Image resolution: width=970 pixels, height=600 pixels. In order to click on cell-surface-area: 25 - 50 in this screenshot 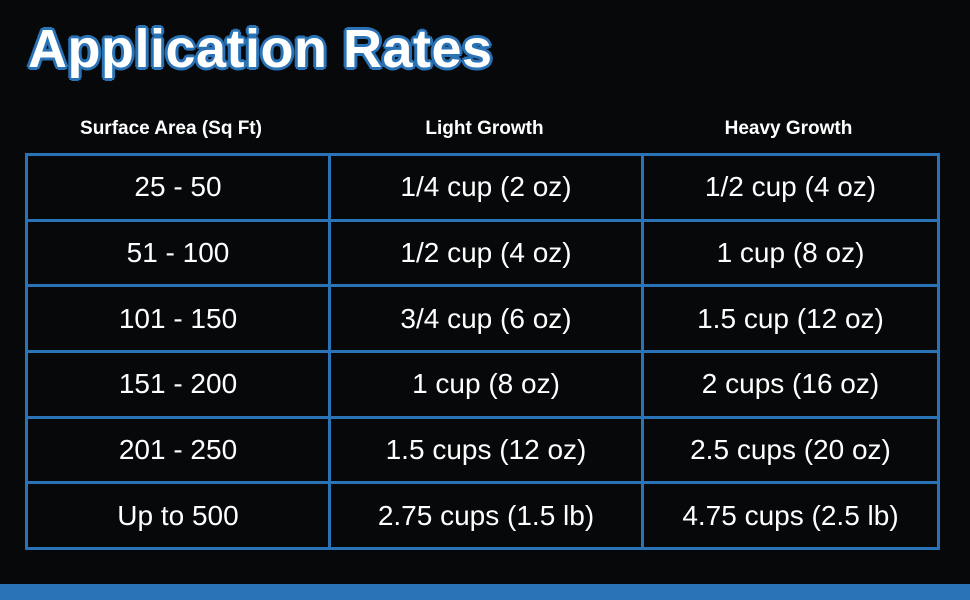, I will do `click(178, 187)`.